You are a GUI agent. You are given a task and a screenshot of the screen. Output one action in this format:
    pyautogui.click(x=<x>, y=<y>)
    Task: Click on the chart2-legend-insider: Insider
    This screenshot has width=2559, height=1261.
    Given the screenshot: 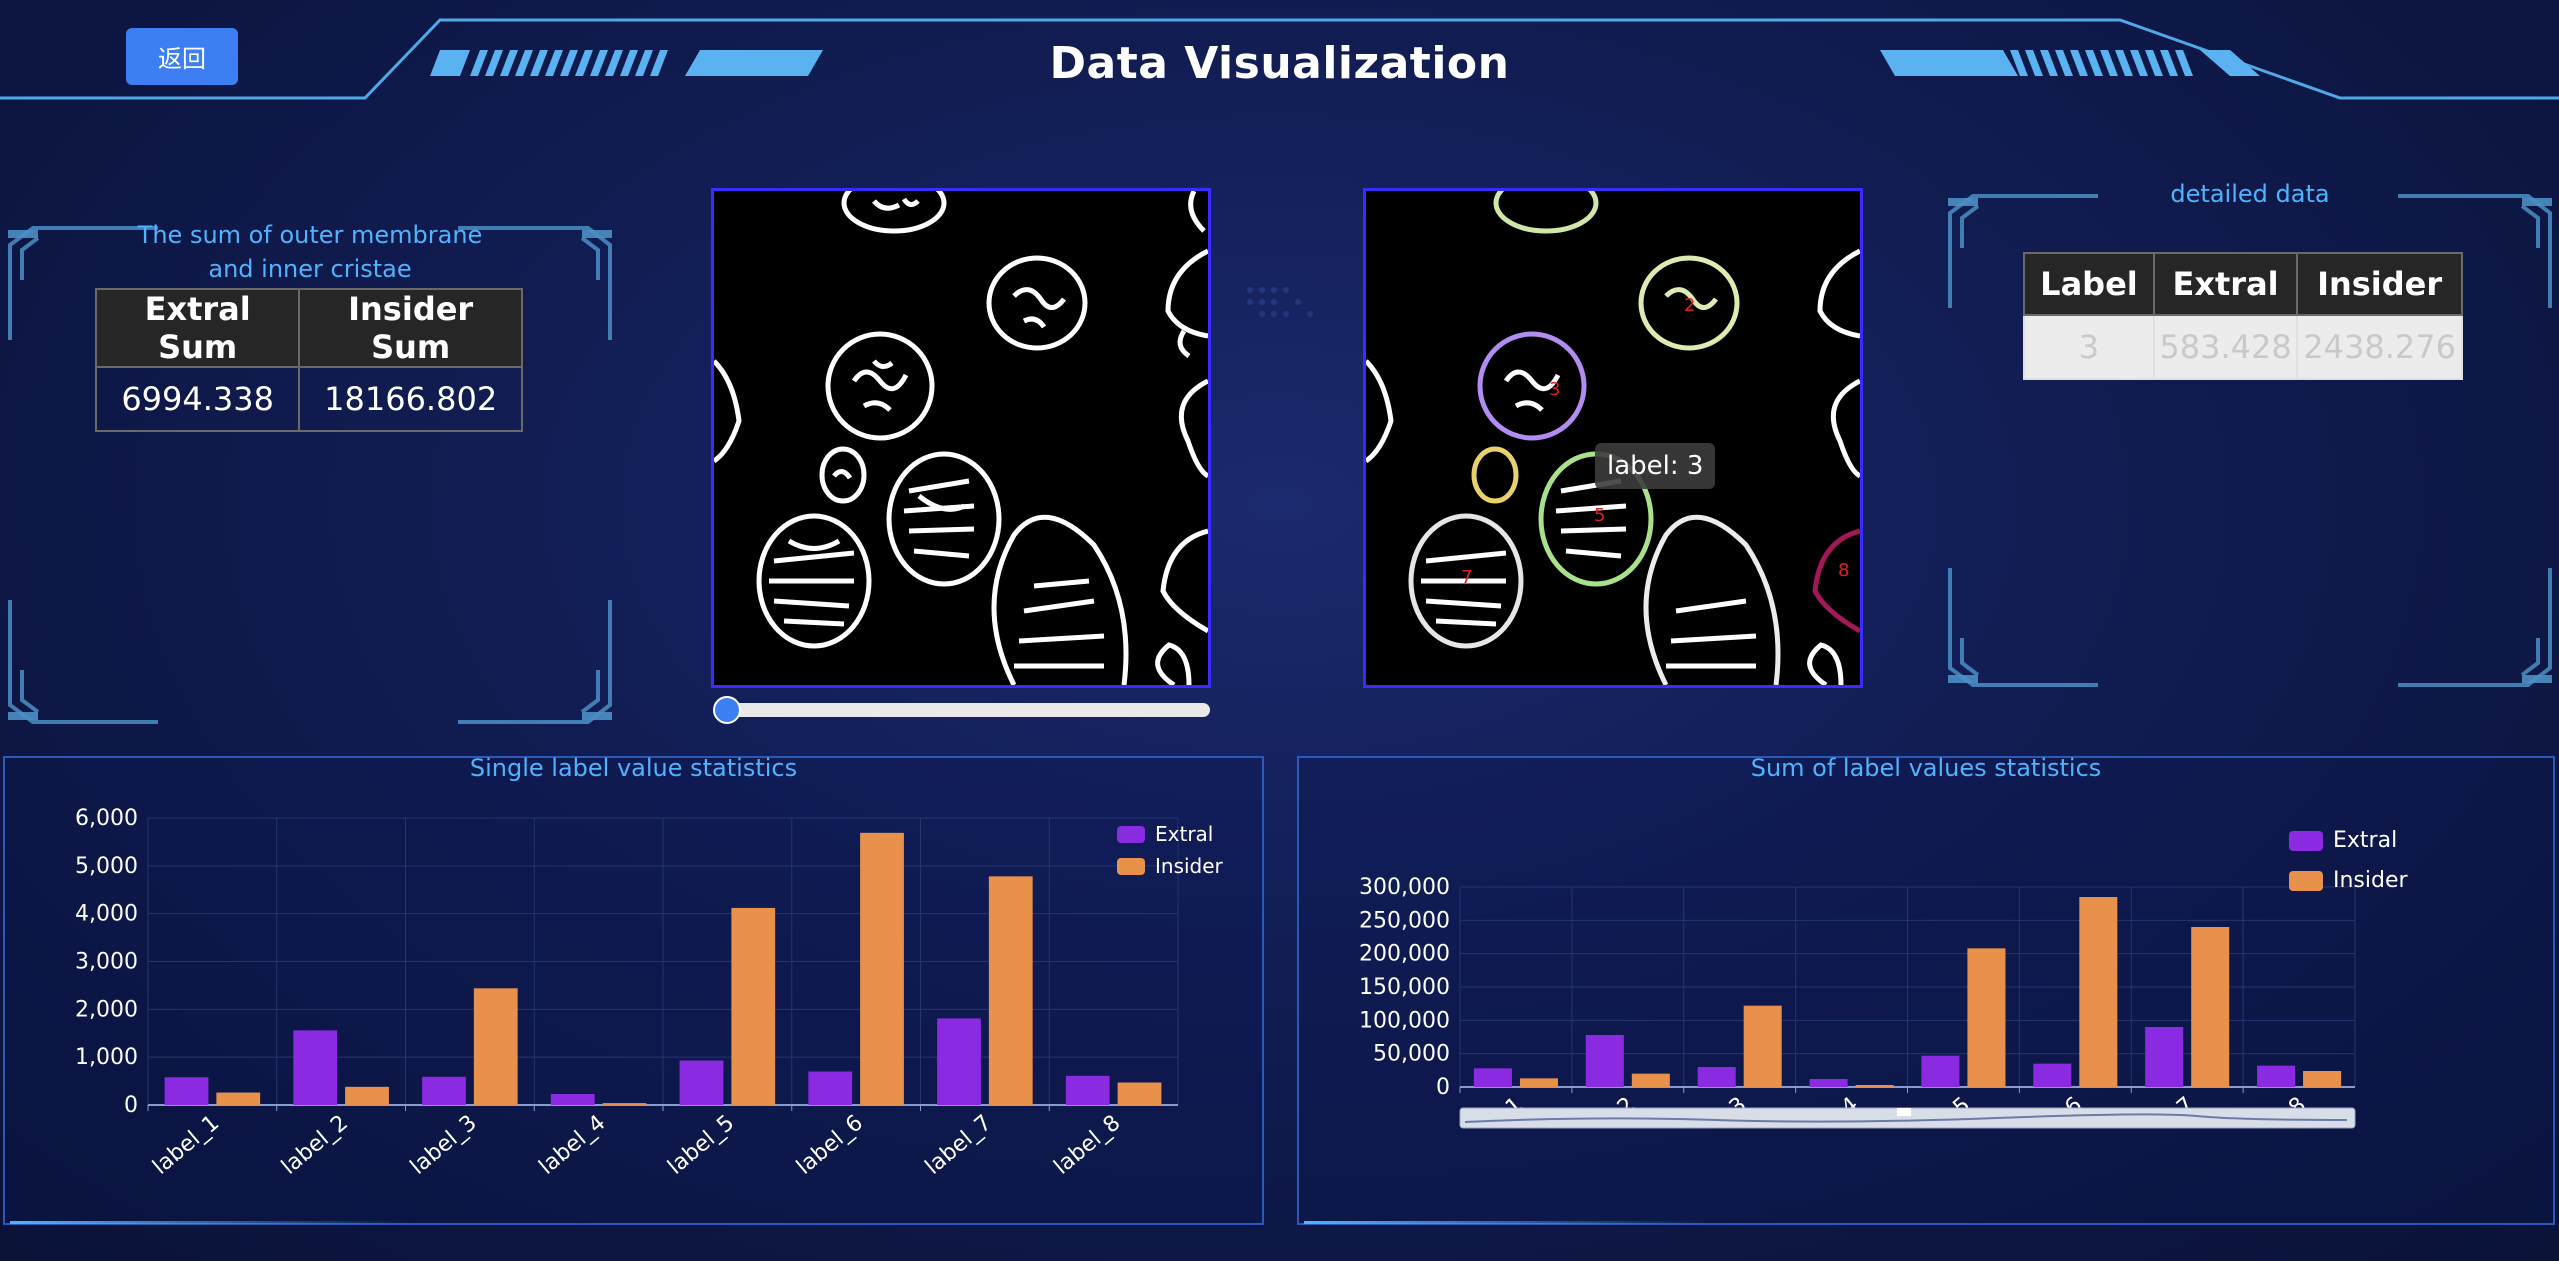 What is the action you would take?
    pyautogui.click(x=2348, y=880)
    